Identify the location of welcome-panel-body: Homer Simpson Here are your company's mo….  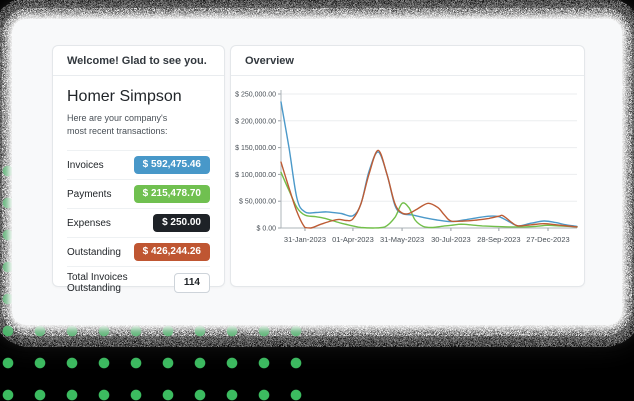
(138, 187).